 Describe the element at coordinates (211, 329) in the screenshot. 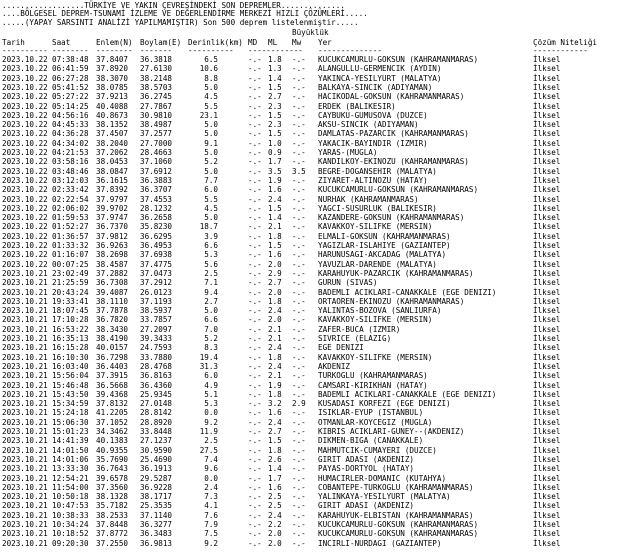

I see `depth: 7.0` at that location.